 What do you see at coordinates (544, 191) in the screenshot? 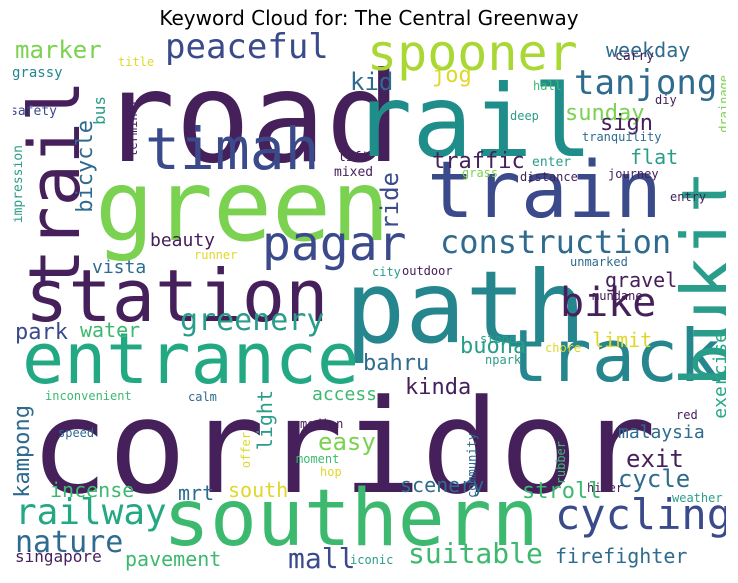
I see `cloud-word-train: train` at bounding box center [544, 191].